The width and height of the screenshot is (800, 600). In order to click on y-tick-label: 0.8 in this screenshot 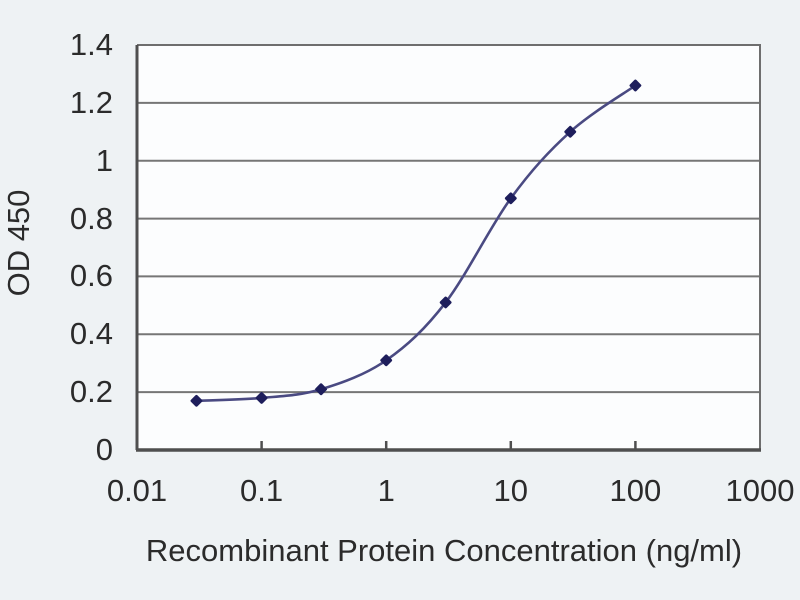, I will do `click(91, 218)`.